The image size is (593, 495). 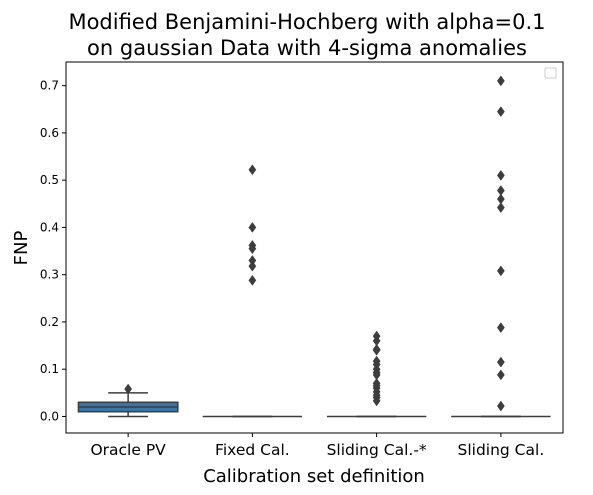 I want to click on x-category-label: Sliding Cal., so click(x=501, y=450).